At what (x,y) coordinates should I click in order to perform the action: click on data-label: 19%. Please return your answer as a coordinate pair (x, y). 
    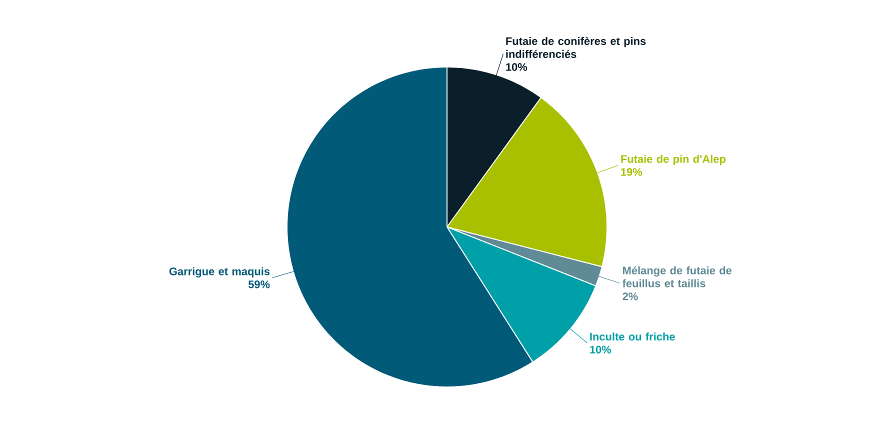
    Looking at the image, I should click on (631, 172).